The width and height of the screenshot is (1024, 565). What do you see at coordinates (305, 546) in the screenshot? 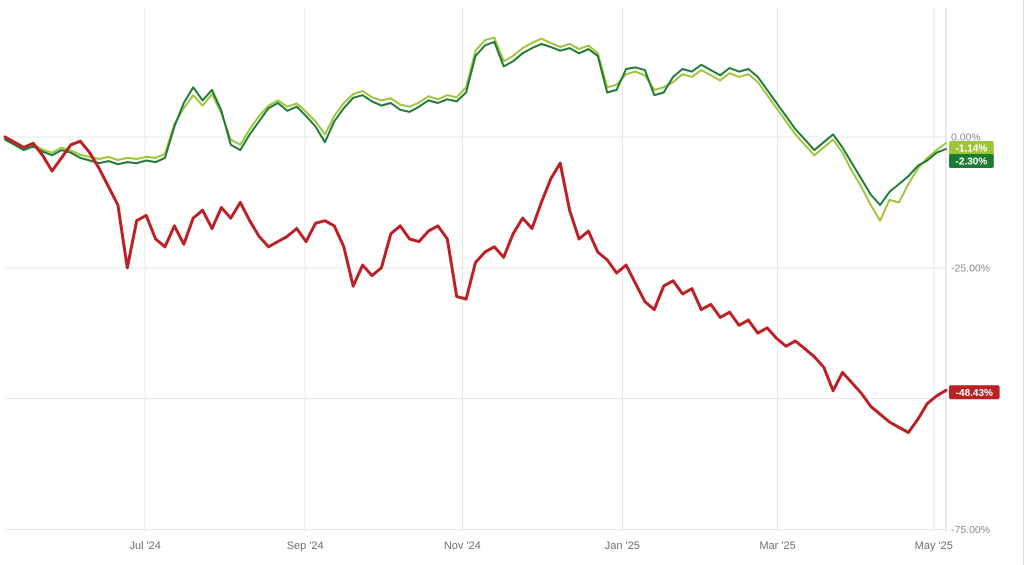
I see `x-axis-tick-label: Sep '24` at bounding box center [305, 546].